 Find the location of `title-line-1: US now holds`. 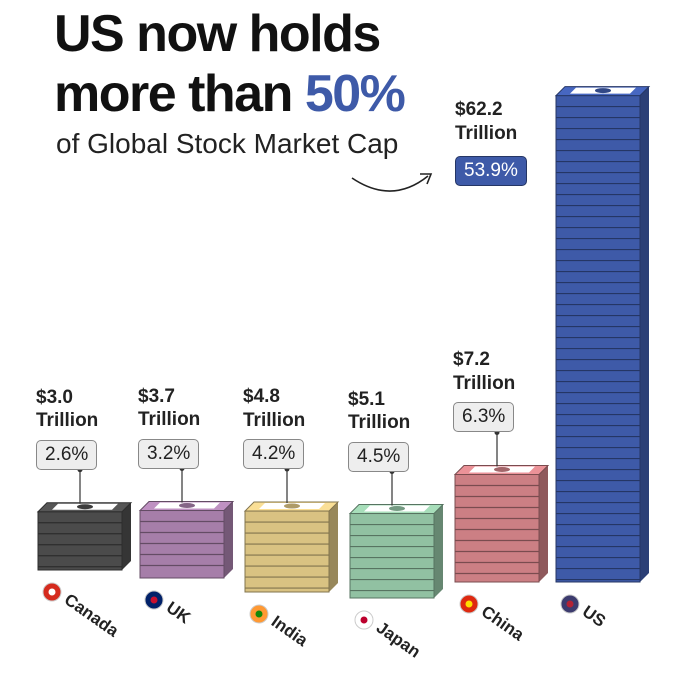

title-line-1: US now holds is located at coordinates (217, 34).